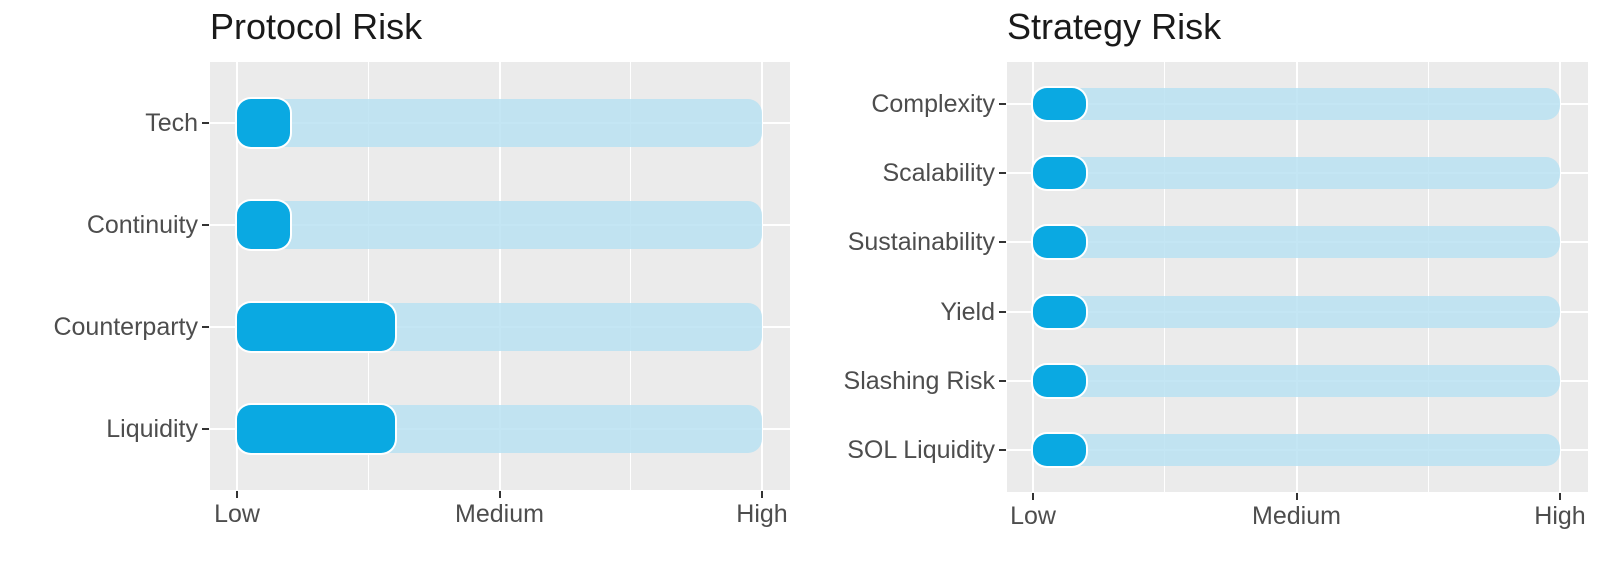 This screenshot has width=1600, height=576. I want to click on category-label: Liquidity, so click(152, 428).